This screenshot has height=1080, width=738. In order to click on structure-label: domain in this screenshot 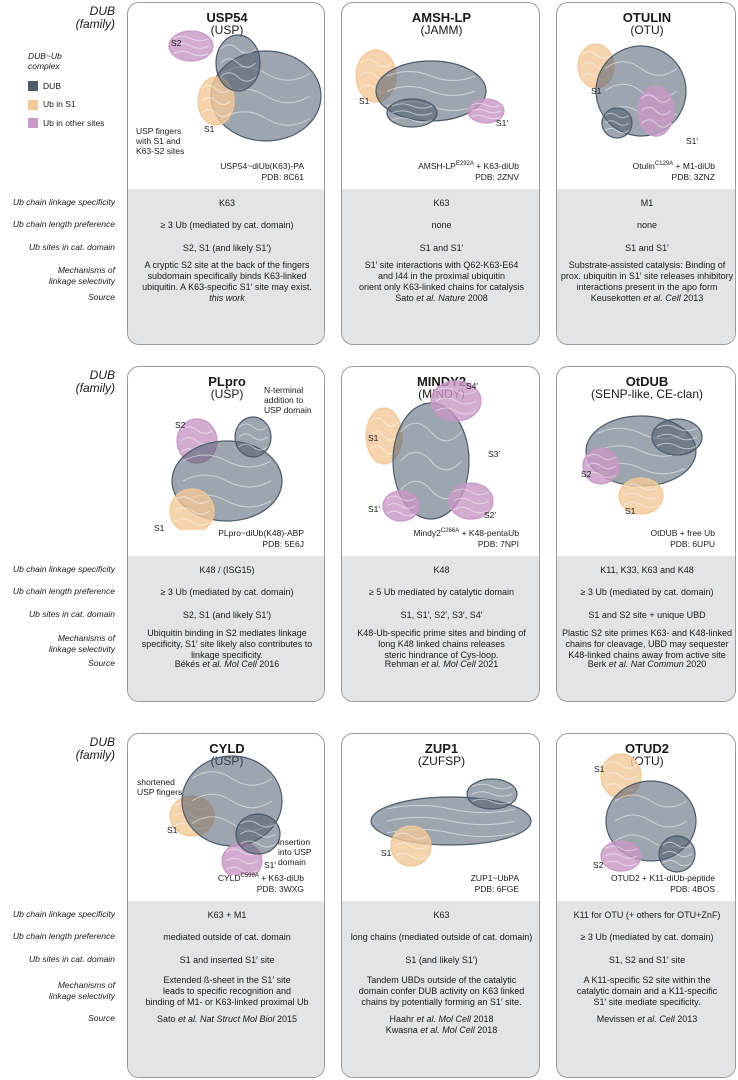, I will do `click(292, 861)`.